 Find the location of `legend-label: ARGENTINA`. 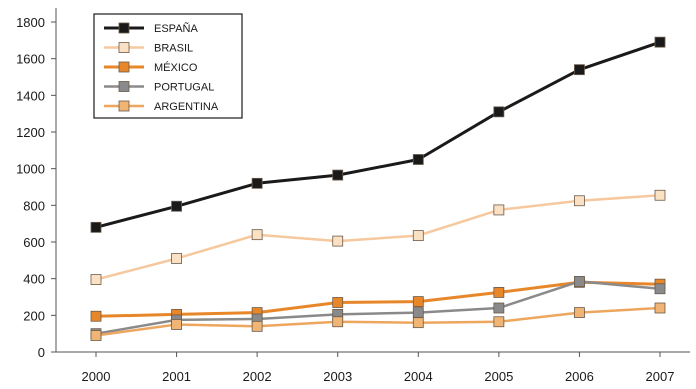

legend-label: ARGENTINA is located at coordinates (186, 107).